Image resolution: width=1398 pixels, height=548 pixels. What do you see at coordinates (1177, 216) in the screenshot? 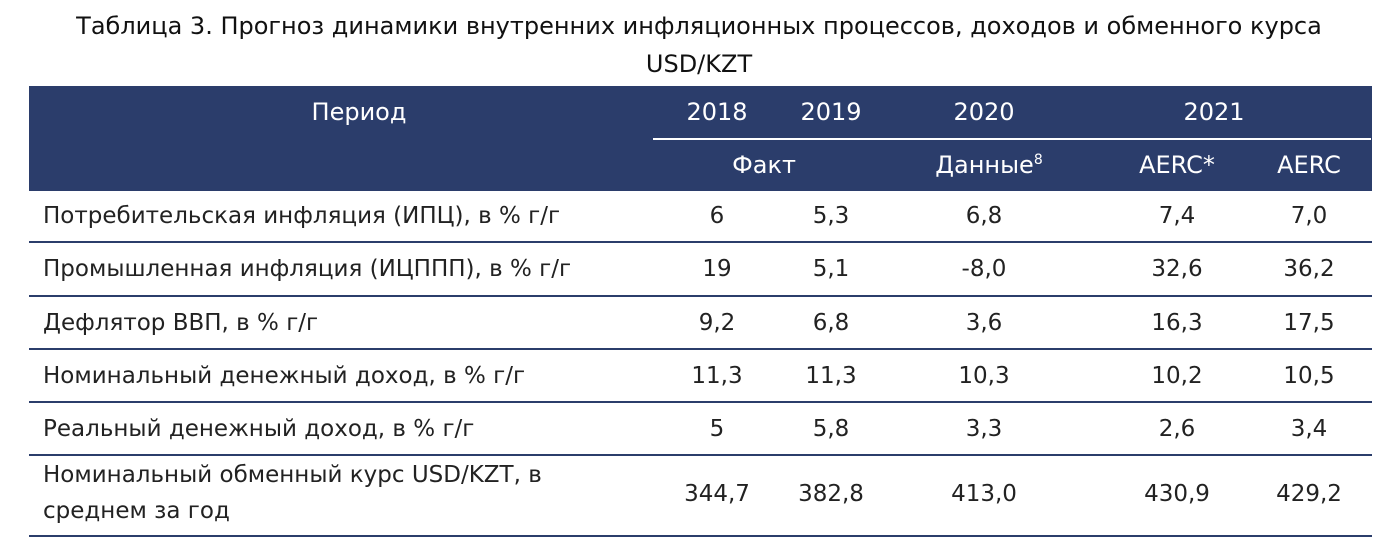
I see `cell-2021-aerc-star: 7,4` at bounding box center [1177, 216].